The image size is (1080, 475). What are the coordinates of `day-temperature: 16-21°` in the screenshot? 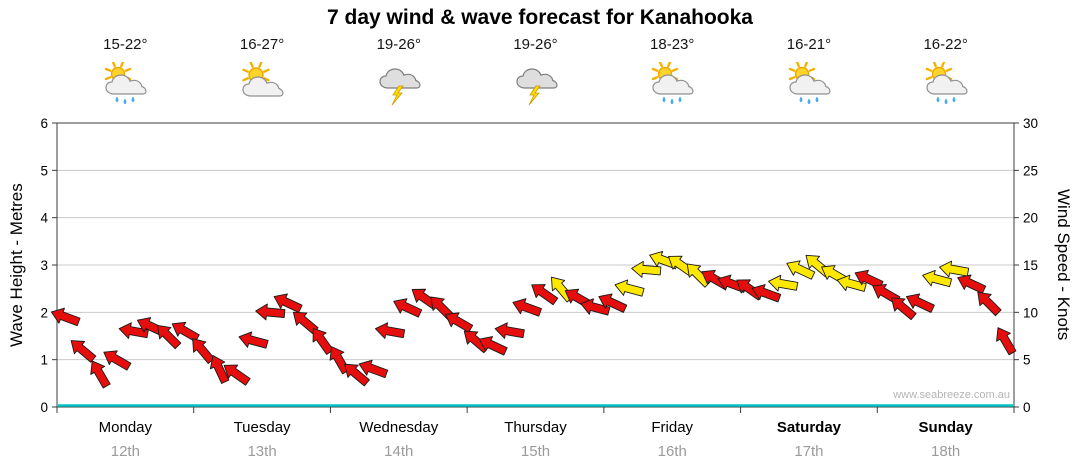 It's located at (809, 44).